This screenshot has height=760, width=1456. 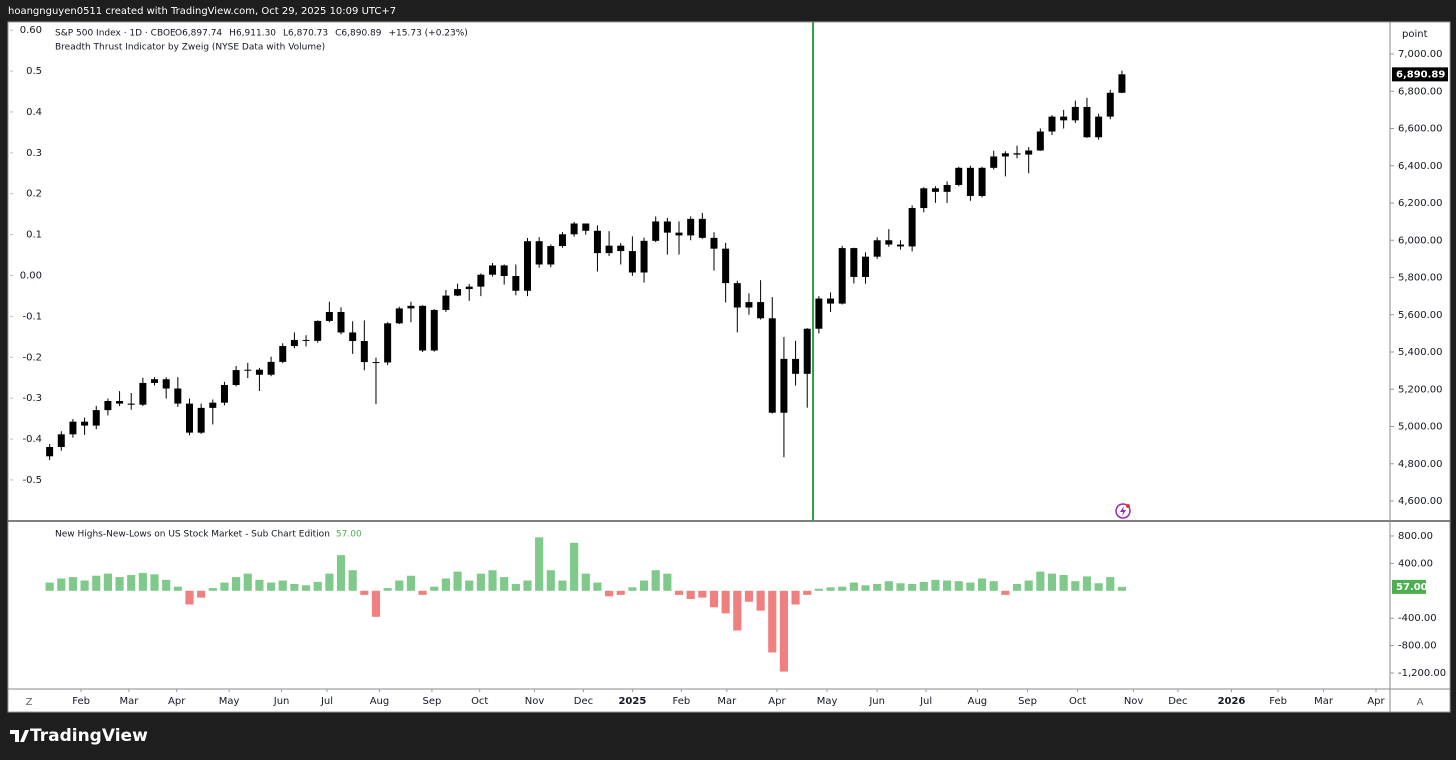 I want to click on value-tag, so click(x=1409, y=586).